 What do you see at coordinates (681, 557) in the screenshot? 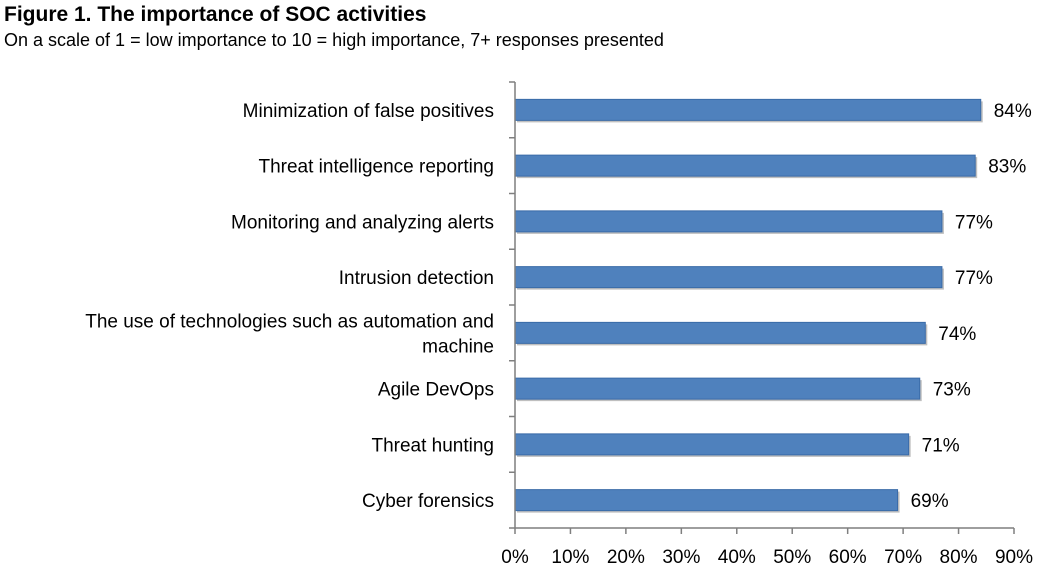
I see `x-tick-label: 30%` at bounding box center [681, 557].